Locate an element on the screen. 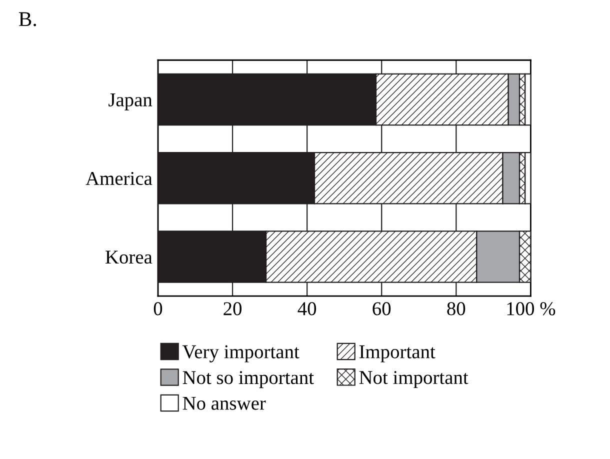  x-tick-label: 20 is located at coordinates (233, 309).